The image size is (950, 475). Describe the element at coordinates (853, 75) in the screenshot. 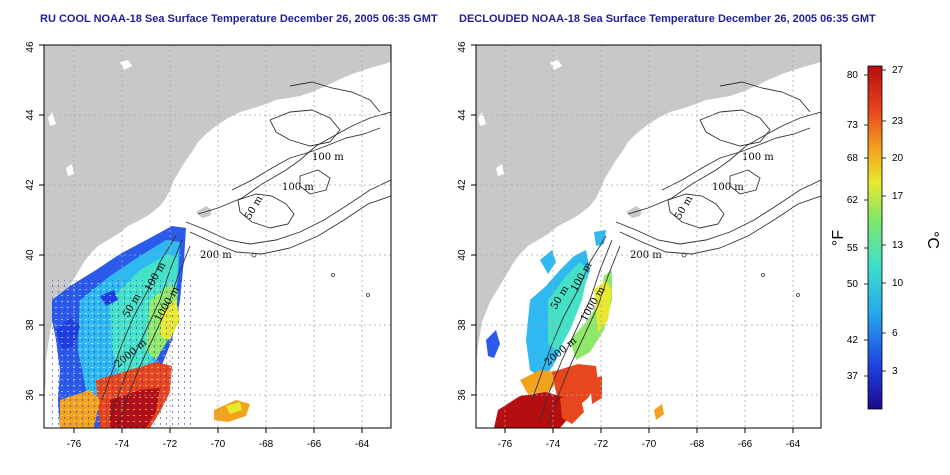

I see `colorbar-f-tick: 80` at that location.